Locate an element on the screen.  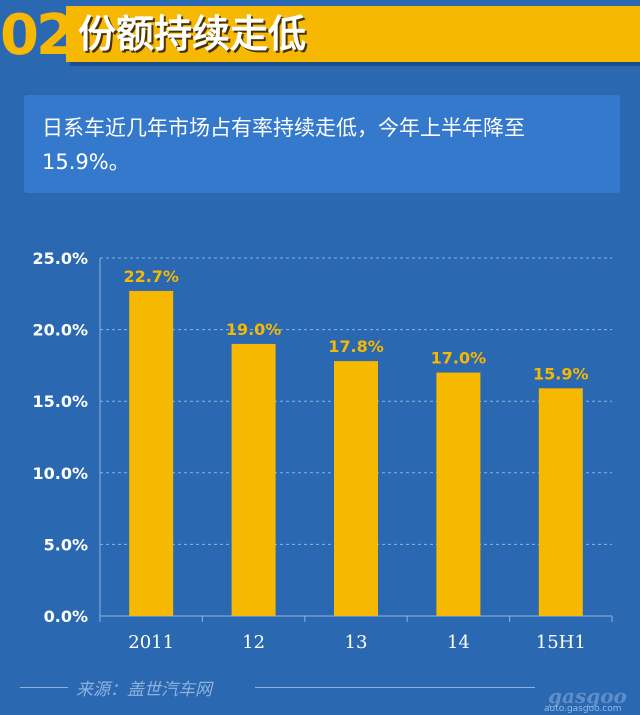
x-tick-label: 2011 is located at coordinates (151, 642).